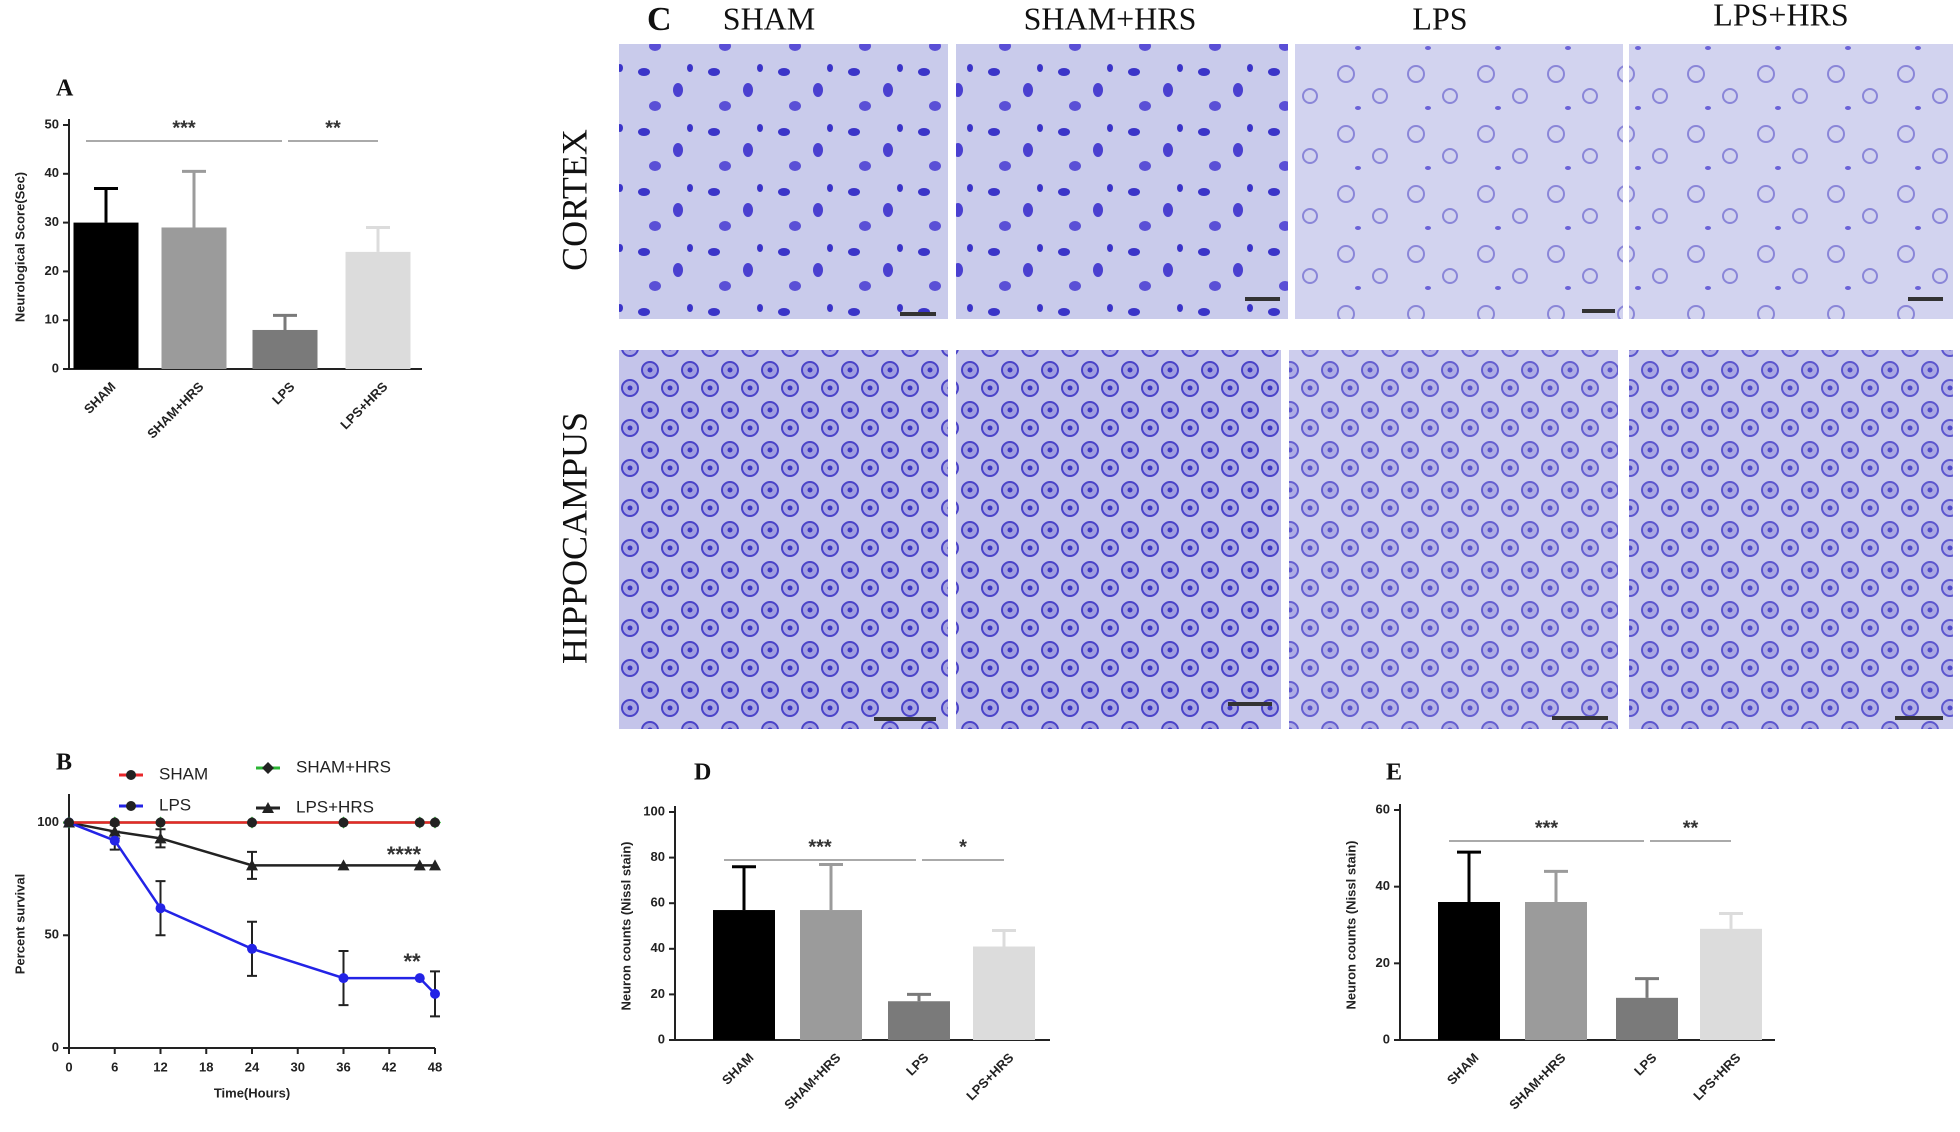  I want to click on x-tick-label: 42, so click(389, 1066).